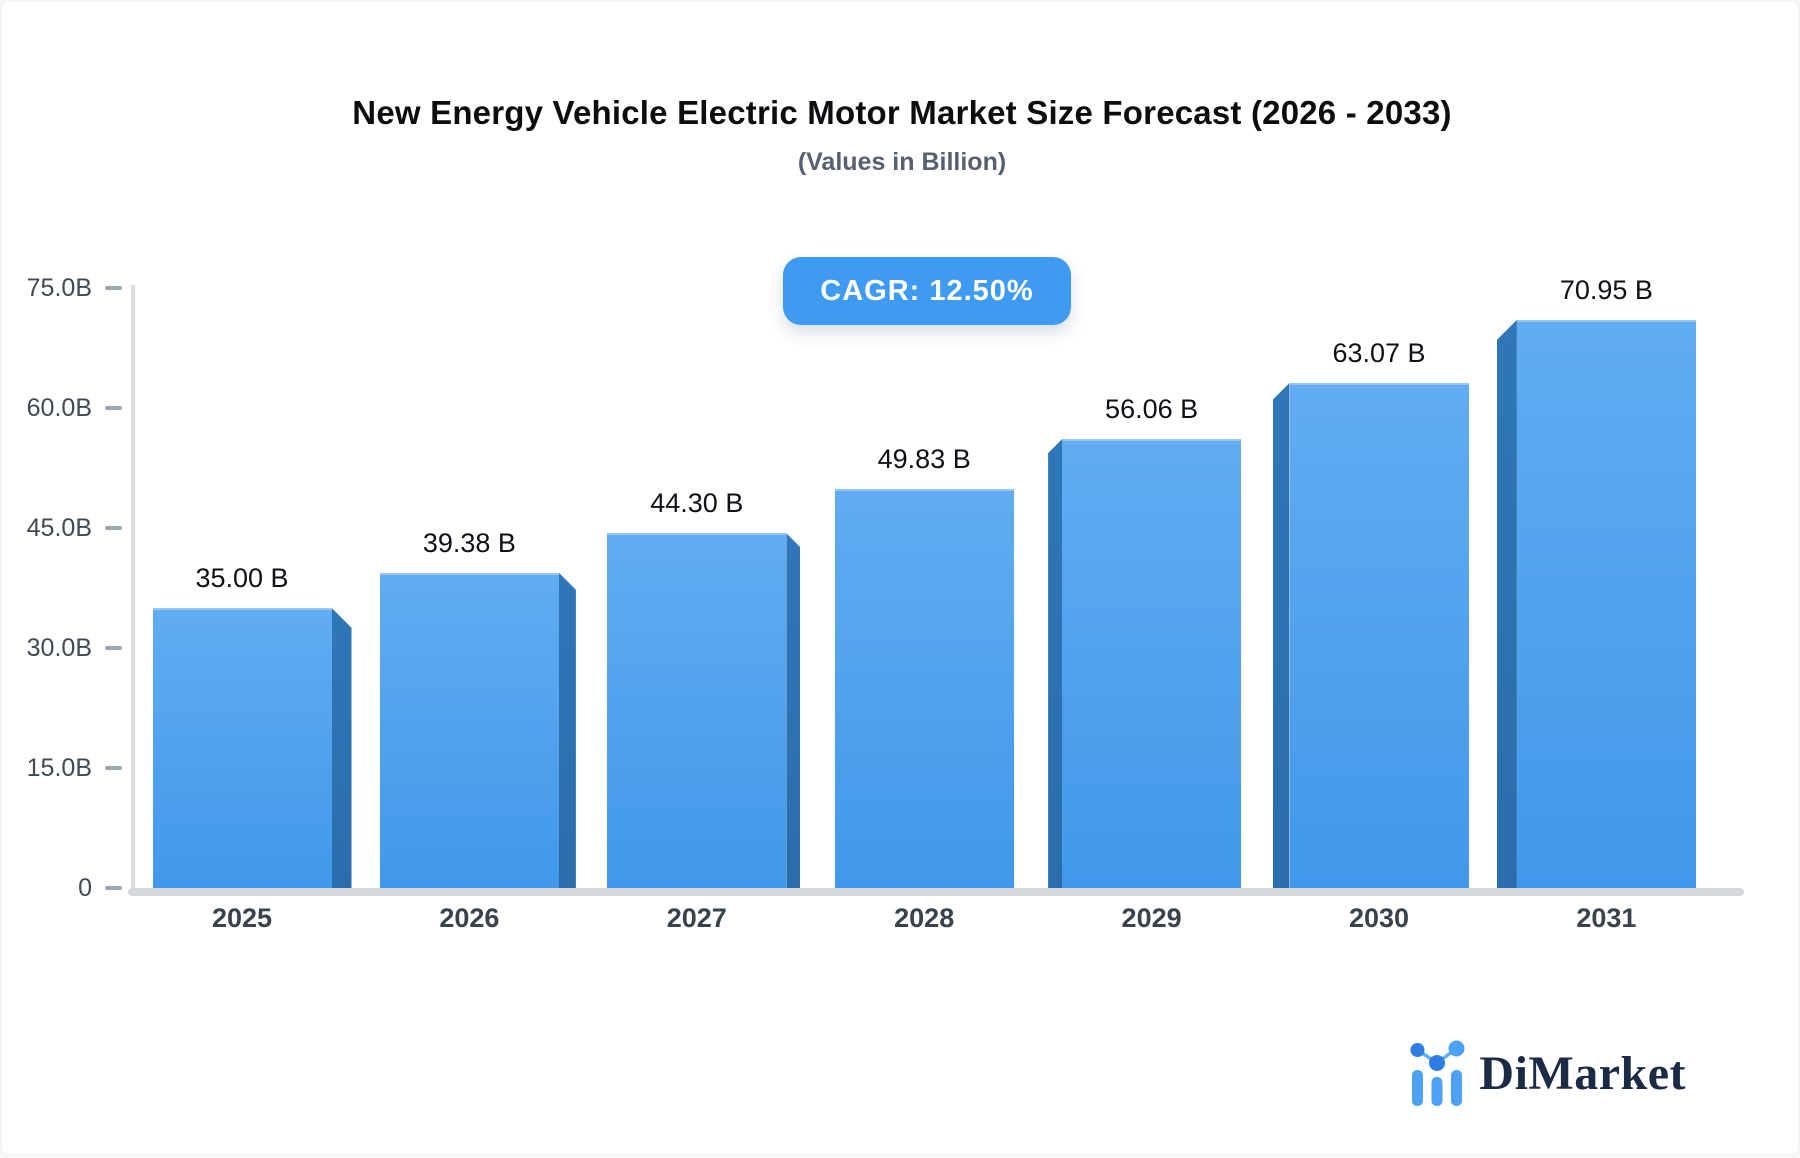 The image size is (1800, 1158). What do you see at coordinates (924, 459) in the screenshot?
I see `bar-value-label: 49.83 B` at bounding box center [924, 459].